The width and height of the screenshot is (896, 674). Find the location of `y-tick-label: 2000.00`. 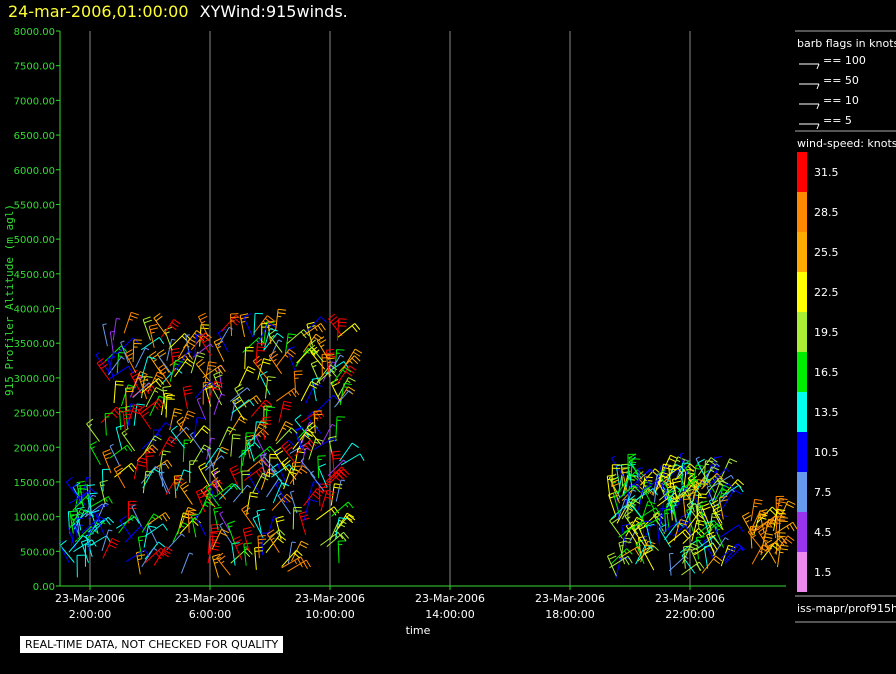

y-tick-label: 2000.00 is located at coordinates (34, 448).